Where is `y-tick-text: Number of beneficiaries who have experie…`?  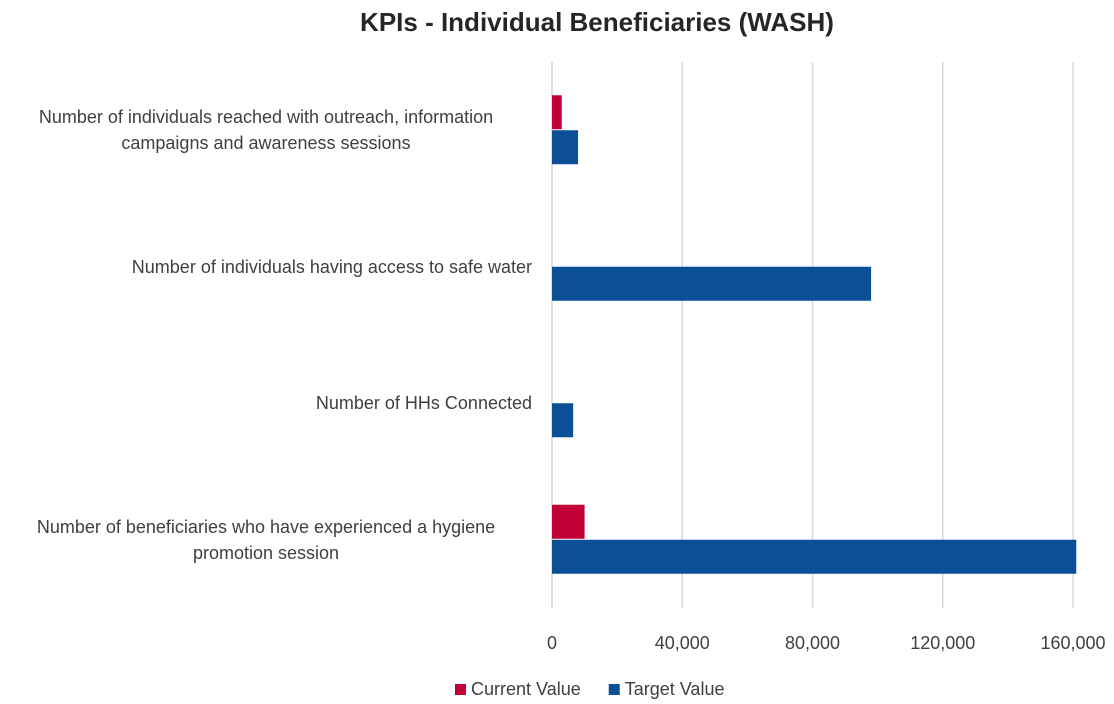
y-tick-text: Number of beneficiaries who have experie… is located at coordinates (266, 539).